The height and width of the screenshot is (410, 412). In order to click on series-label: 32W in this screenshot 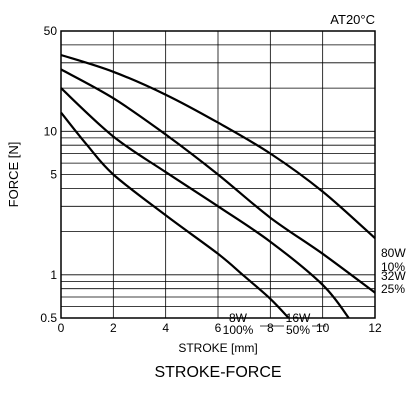, I will do `click(393, 276)`.